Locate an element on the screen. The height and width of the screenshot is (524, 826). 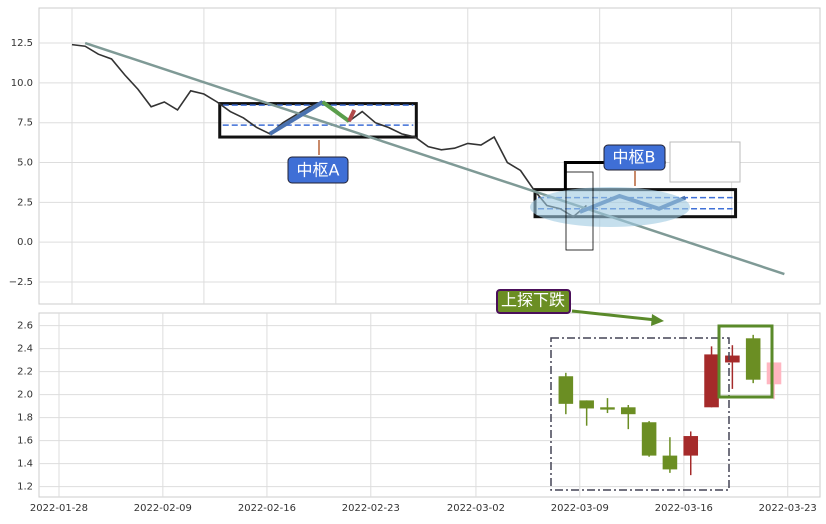
y-tick-label: 12.5 is located at coordinates (22, 43).